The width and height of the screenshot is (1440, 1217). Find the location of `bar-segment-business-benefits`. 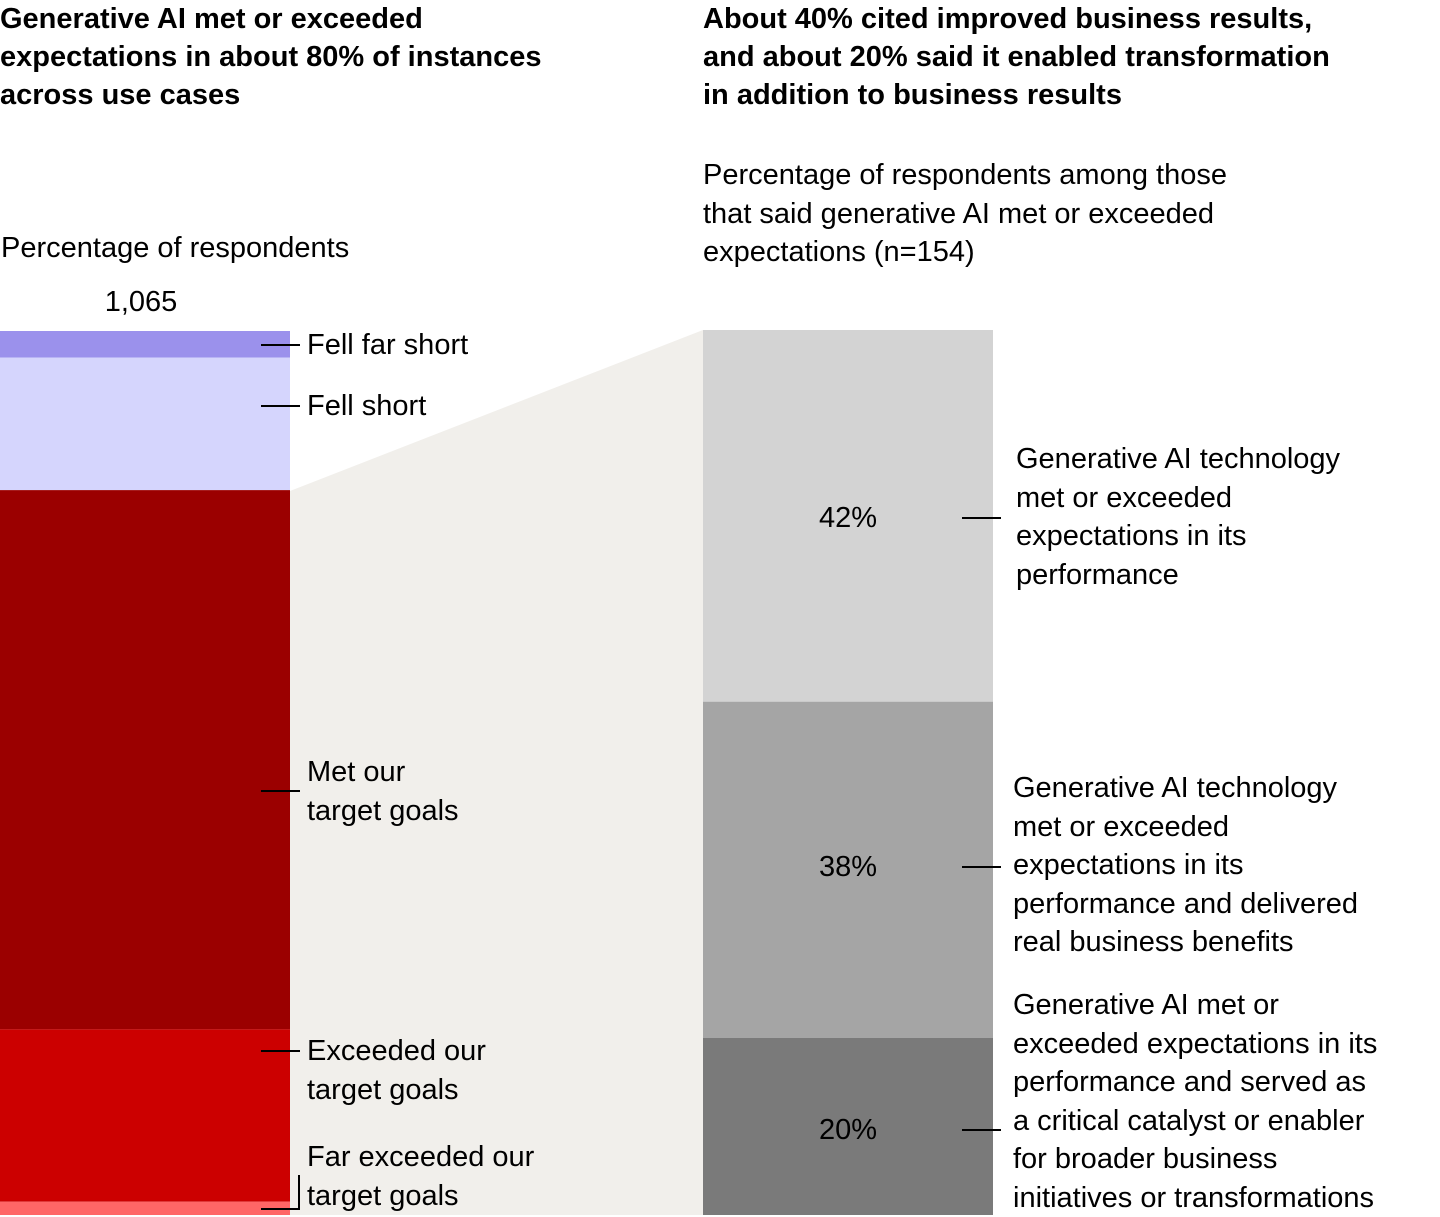

bar-segment-business-benefits is located at coordinates (848, 869).